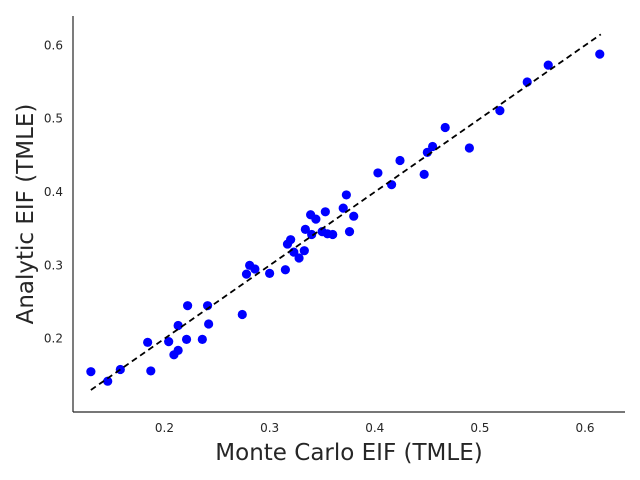  I want to click on y-tick-labels: 0.2 0.3 0.4 0.5 0.6, so click(53, 191).